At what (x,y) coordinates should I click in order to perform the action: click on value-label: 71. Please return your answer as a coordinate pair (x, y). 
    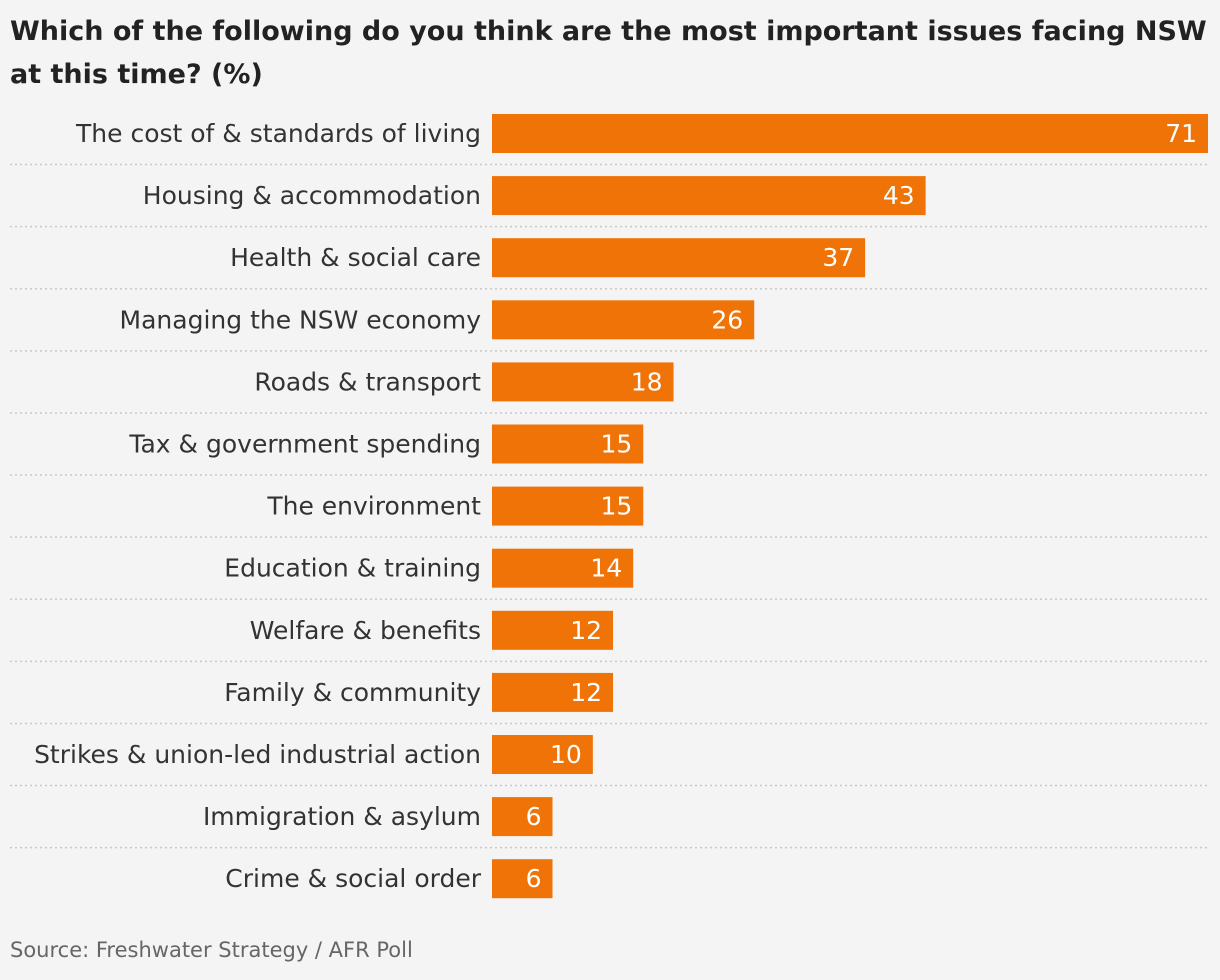
    Looking at the image, I should click on (1181, 133).